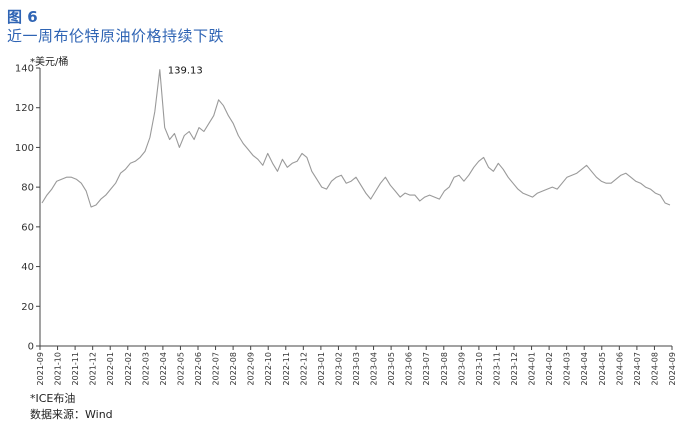 This screenshot has height=426, width=700. I want to click on x-tick-label: 2024-03, so click(567, 368).